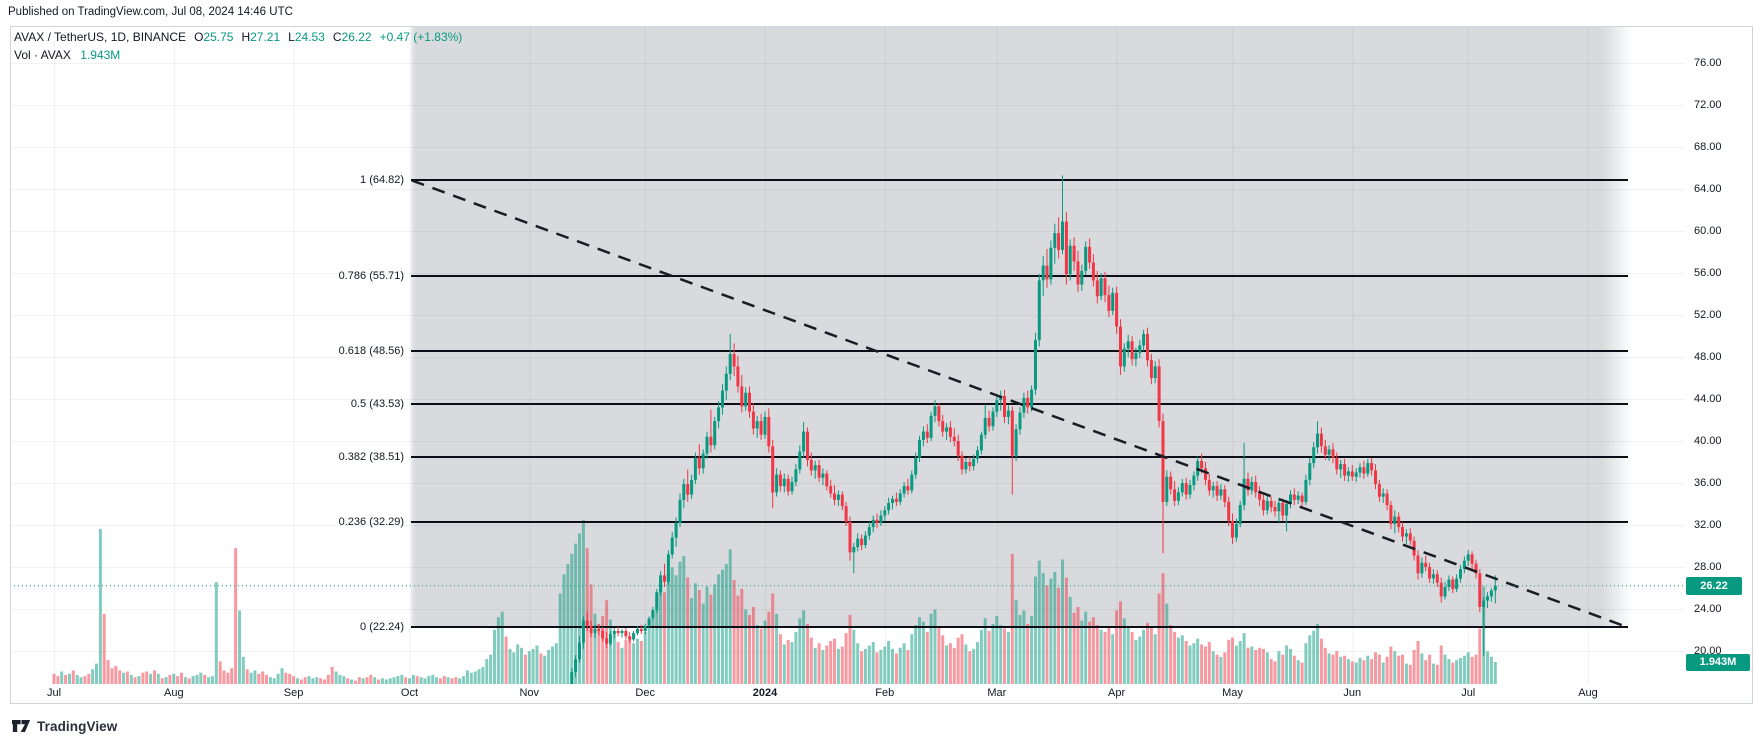  I want to click on last-volume-badge: 1.943M, so click(1718, 662).